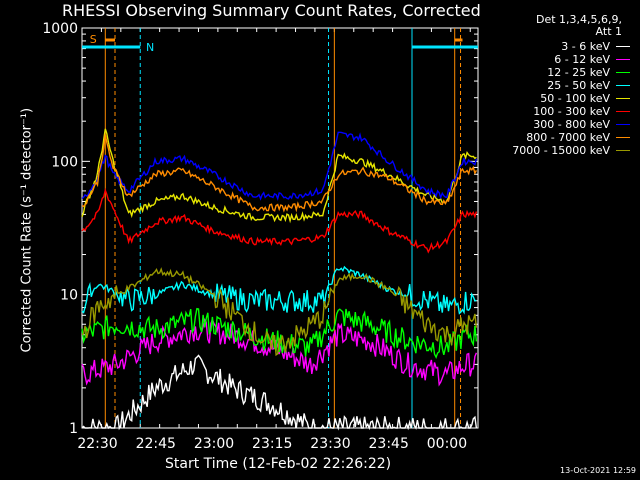 The image size is (640, 480). Describe the element at coordinates (608, 31) in the screenshot. I see `attenuator-state: Att 1` at that location.